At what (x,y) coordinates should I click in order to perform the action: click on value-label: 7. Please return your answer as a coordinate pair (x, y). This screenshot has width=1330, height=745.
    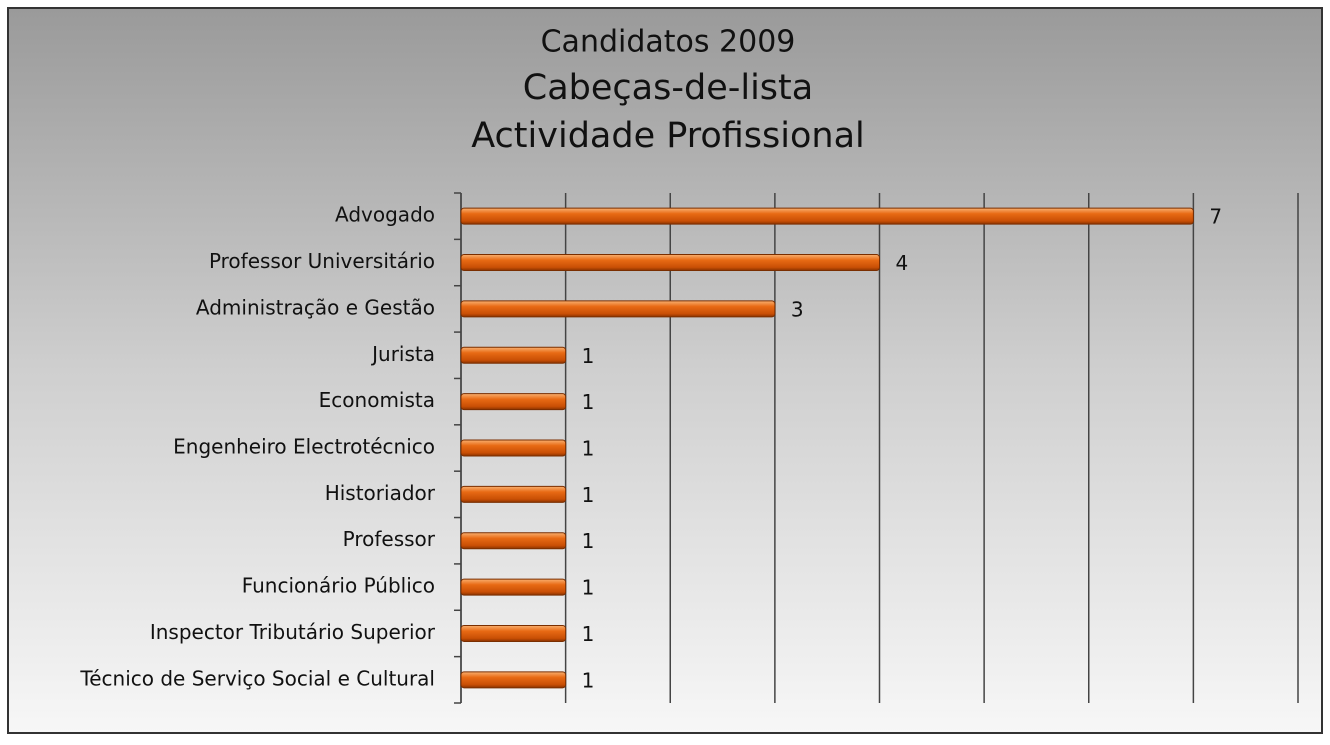
    Looking at the image, I should click on (1215, 217).